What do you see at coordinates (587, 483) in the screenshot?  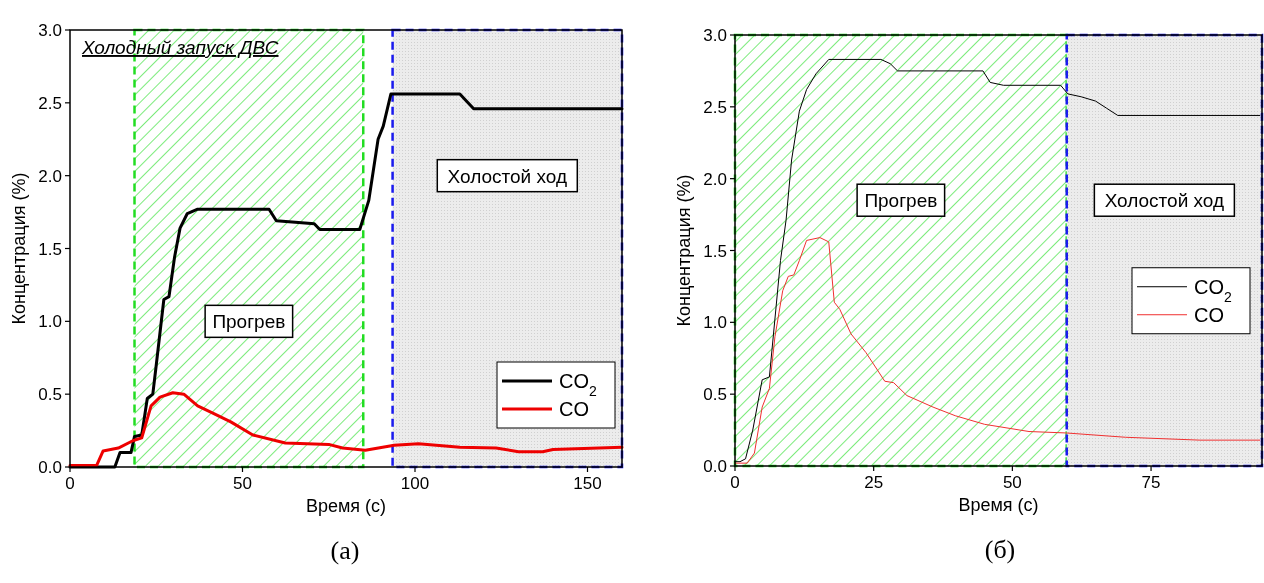 I see `x-tick-label: 150` at bounding box center [587, 483].